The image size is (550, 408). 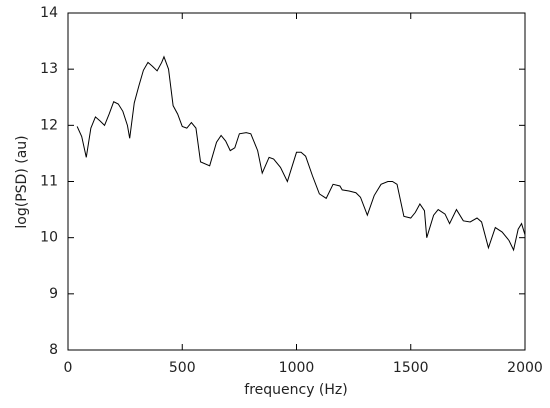 I want to click on y-axis-label: log(PSD) (au), so click(x=22, y=181).